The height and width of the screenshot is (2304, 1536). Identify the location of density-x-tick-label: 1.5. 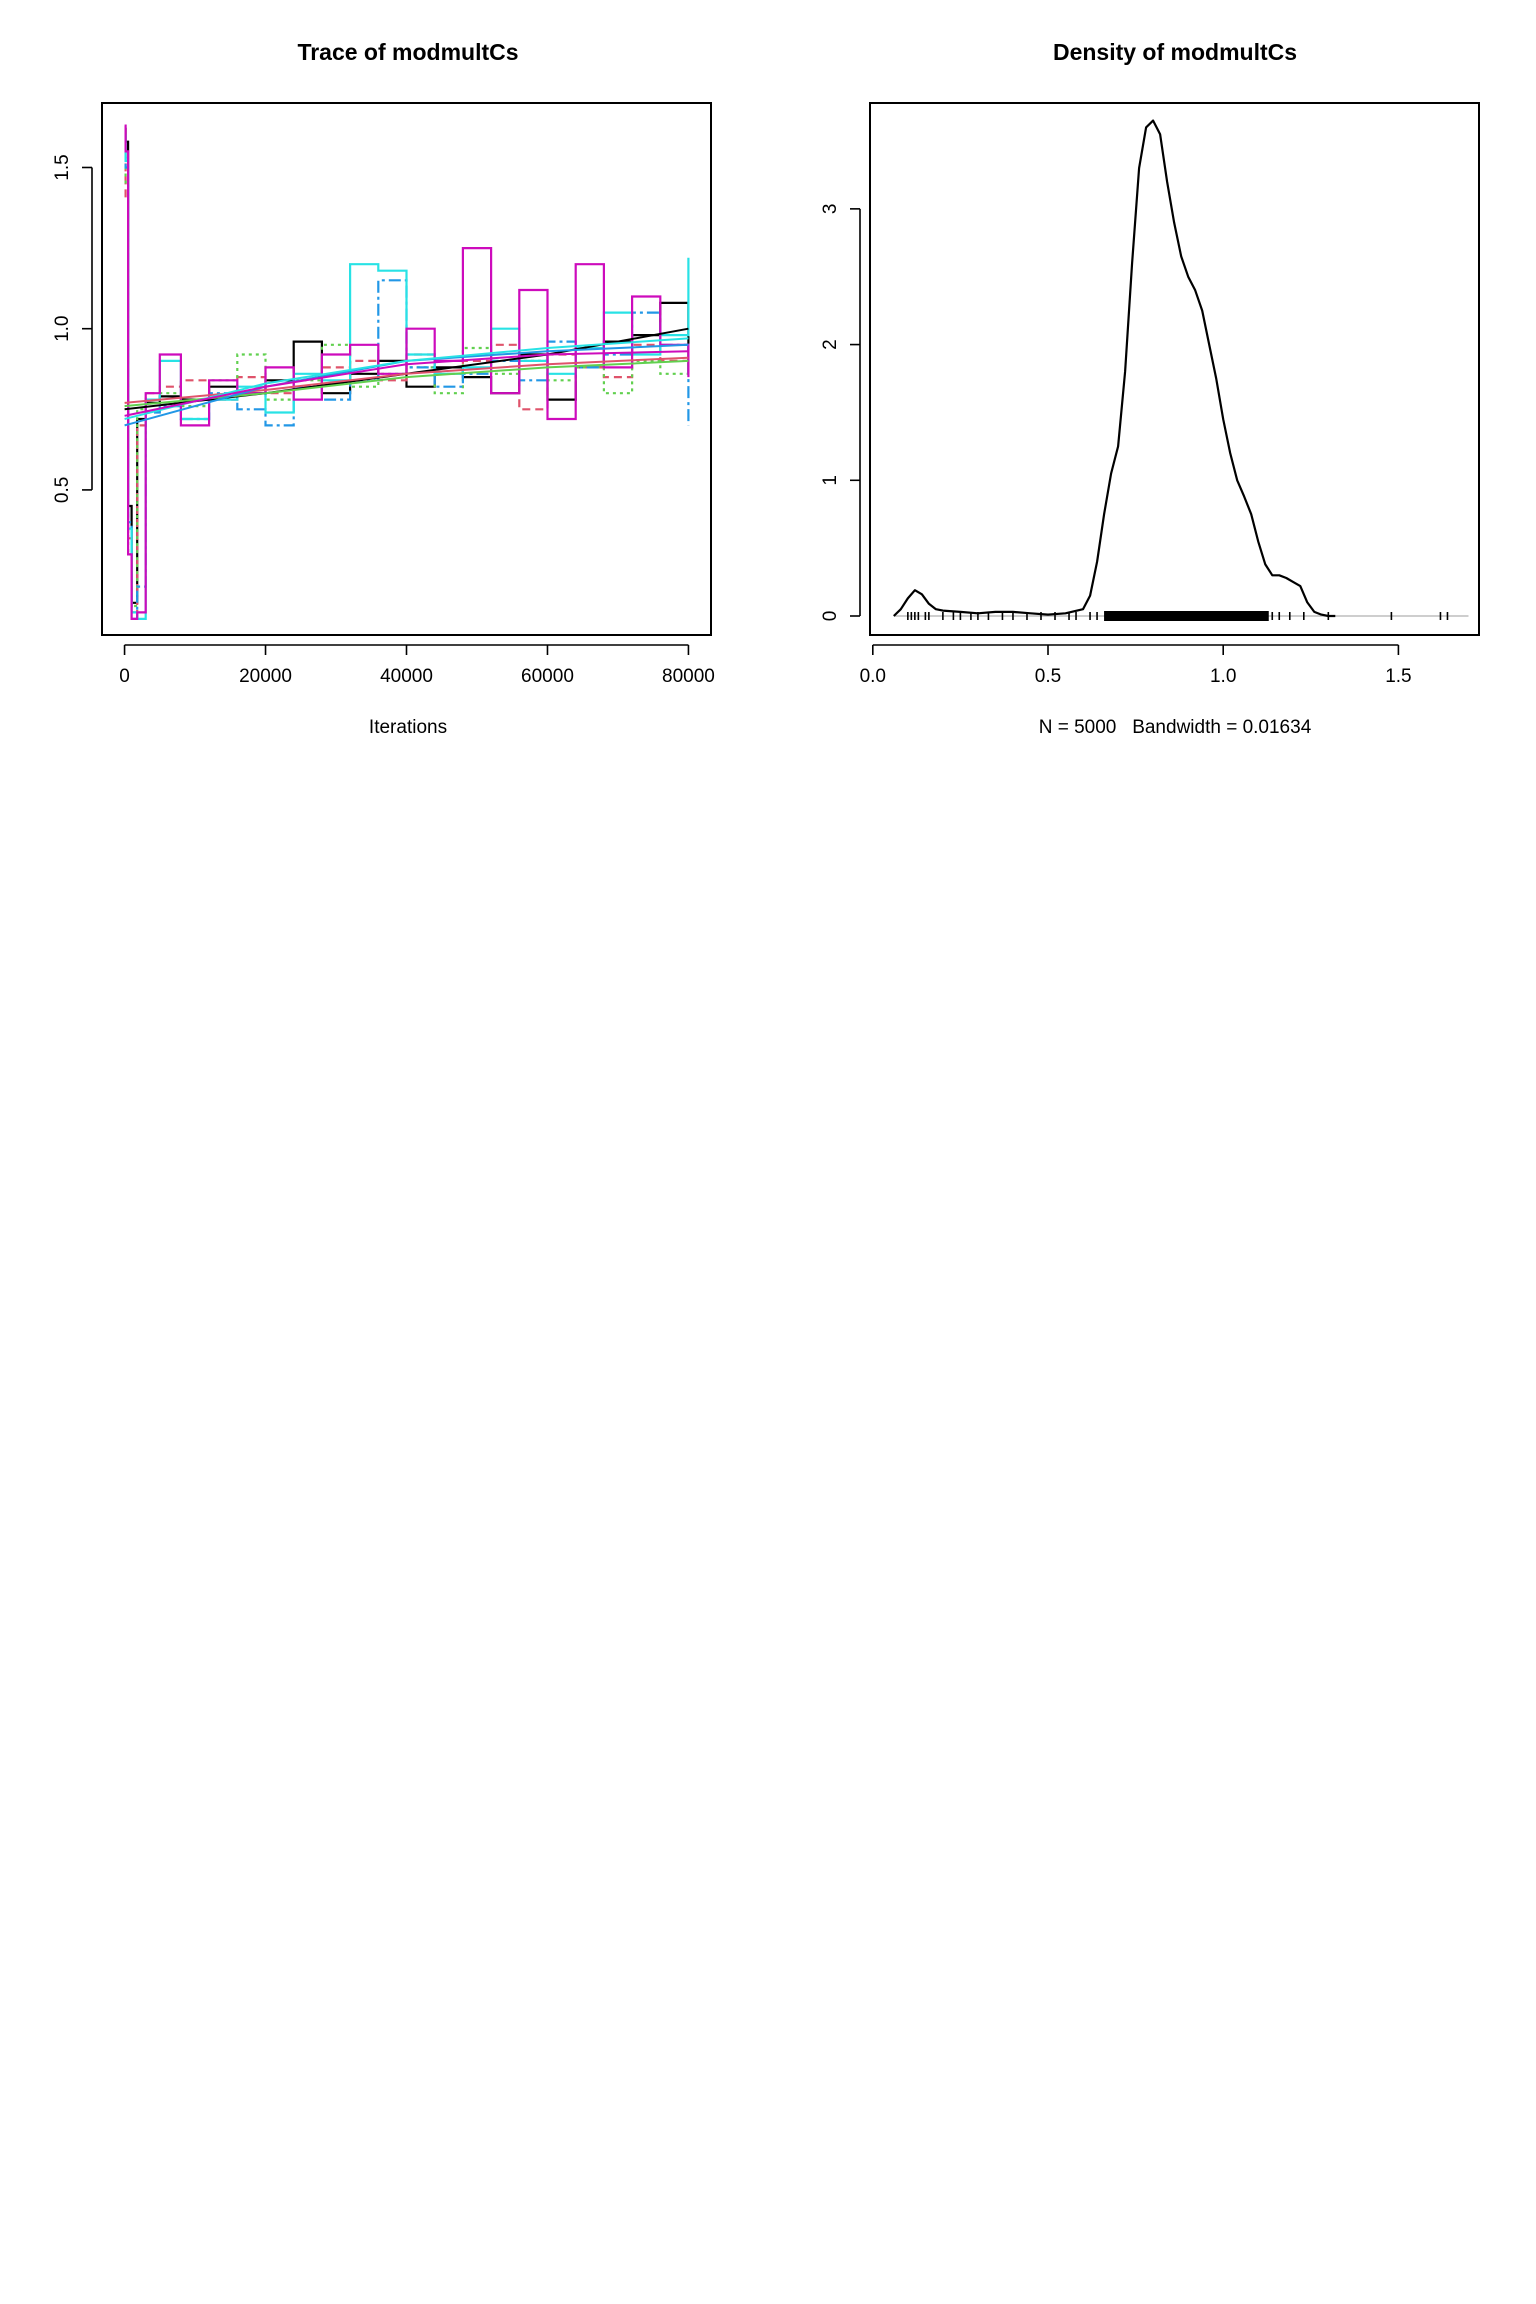
(1398, 676).